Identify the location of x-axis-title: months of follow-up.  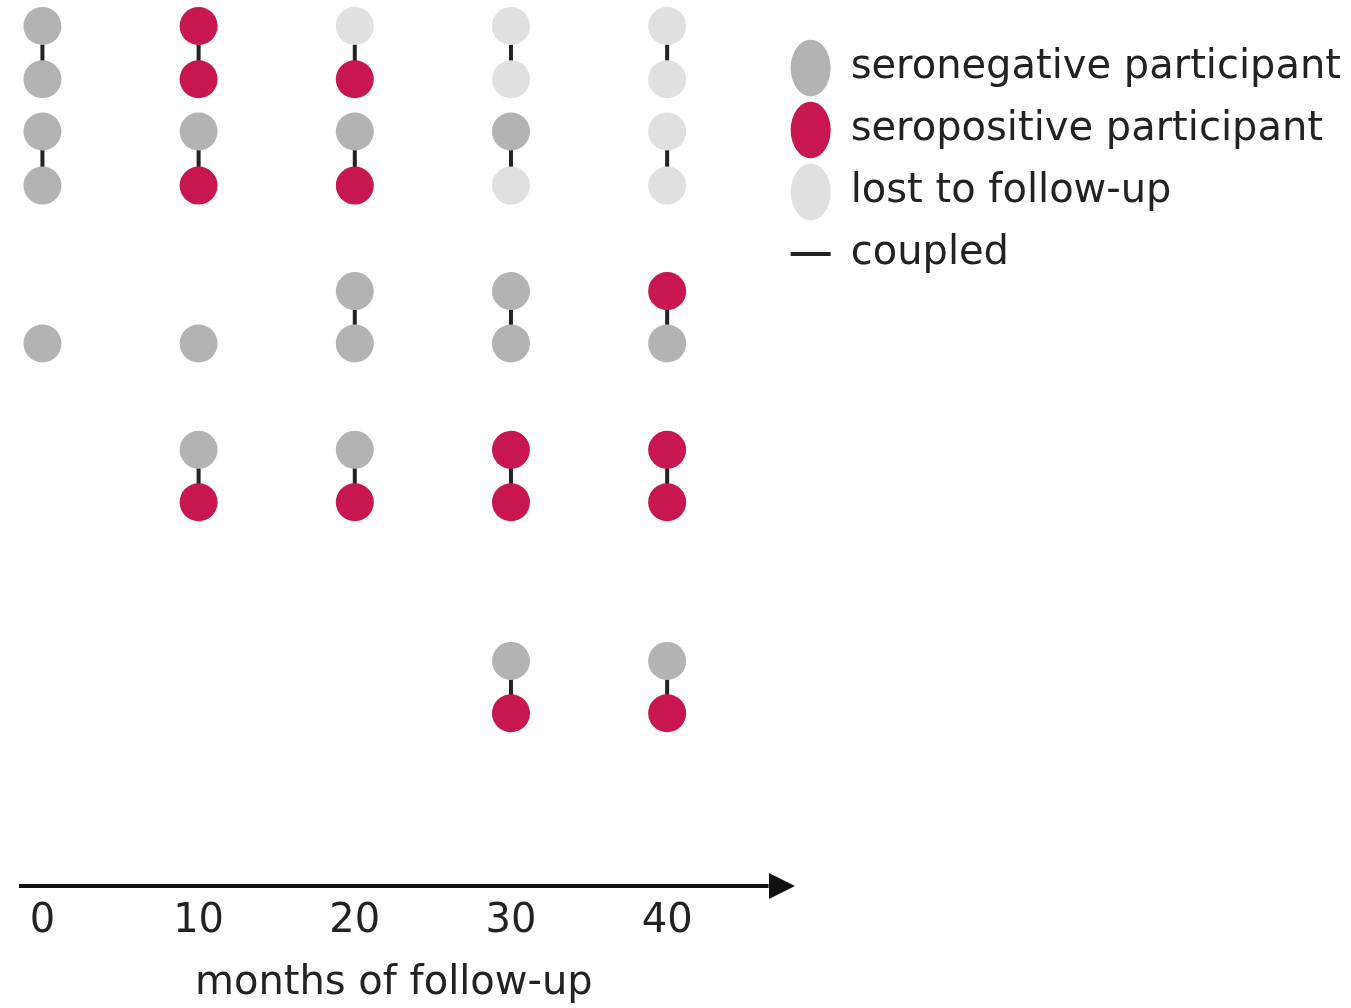
(393, 980).